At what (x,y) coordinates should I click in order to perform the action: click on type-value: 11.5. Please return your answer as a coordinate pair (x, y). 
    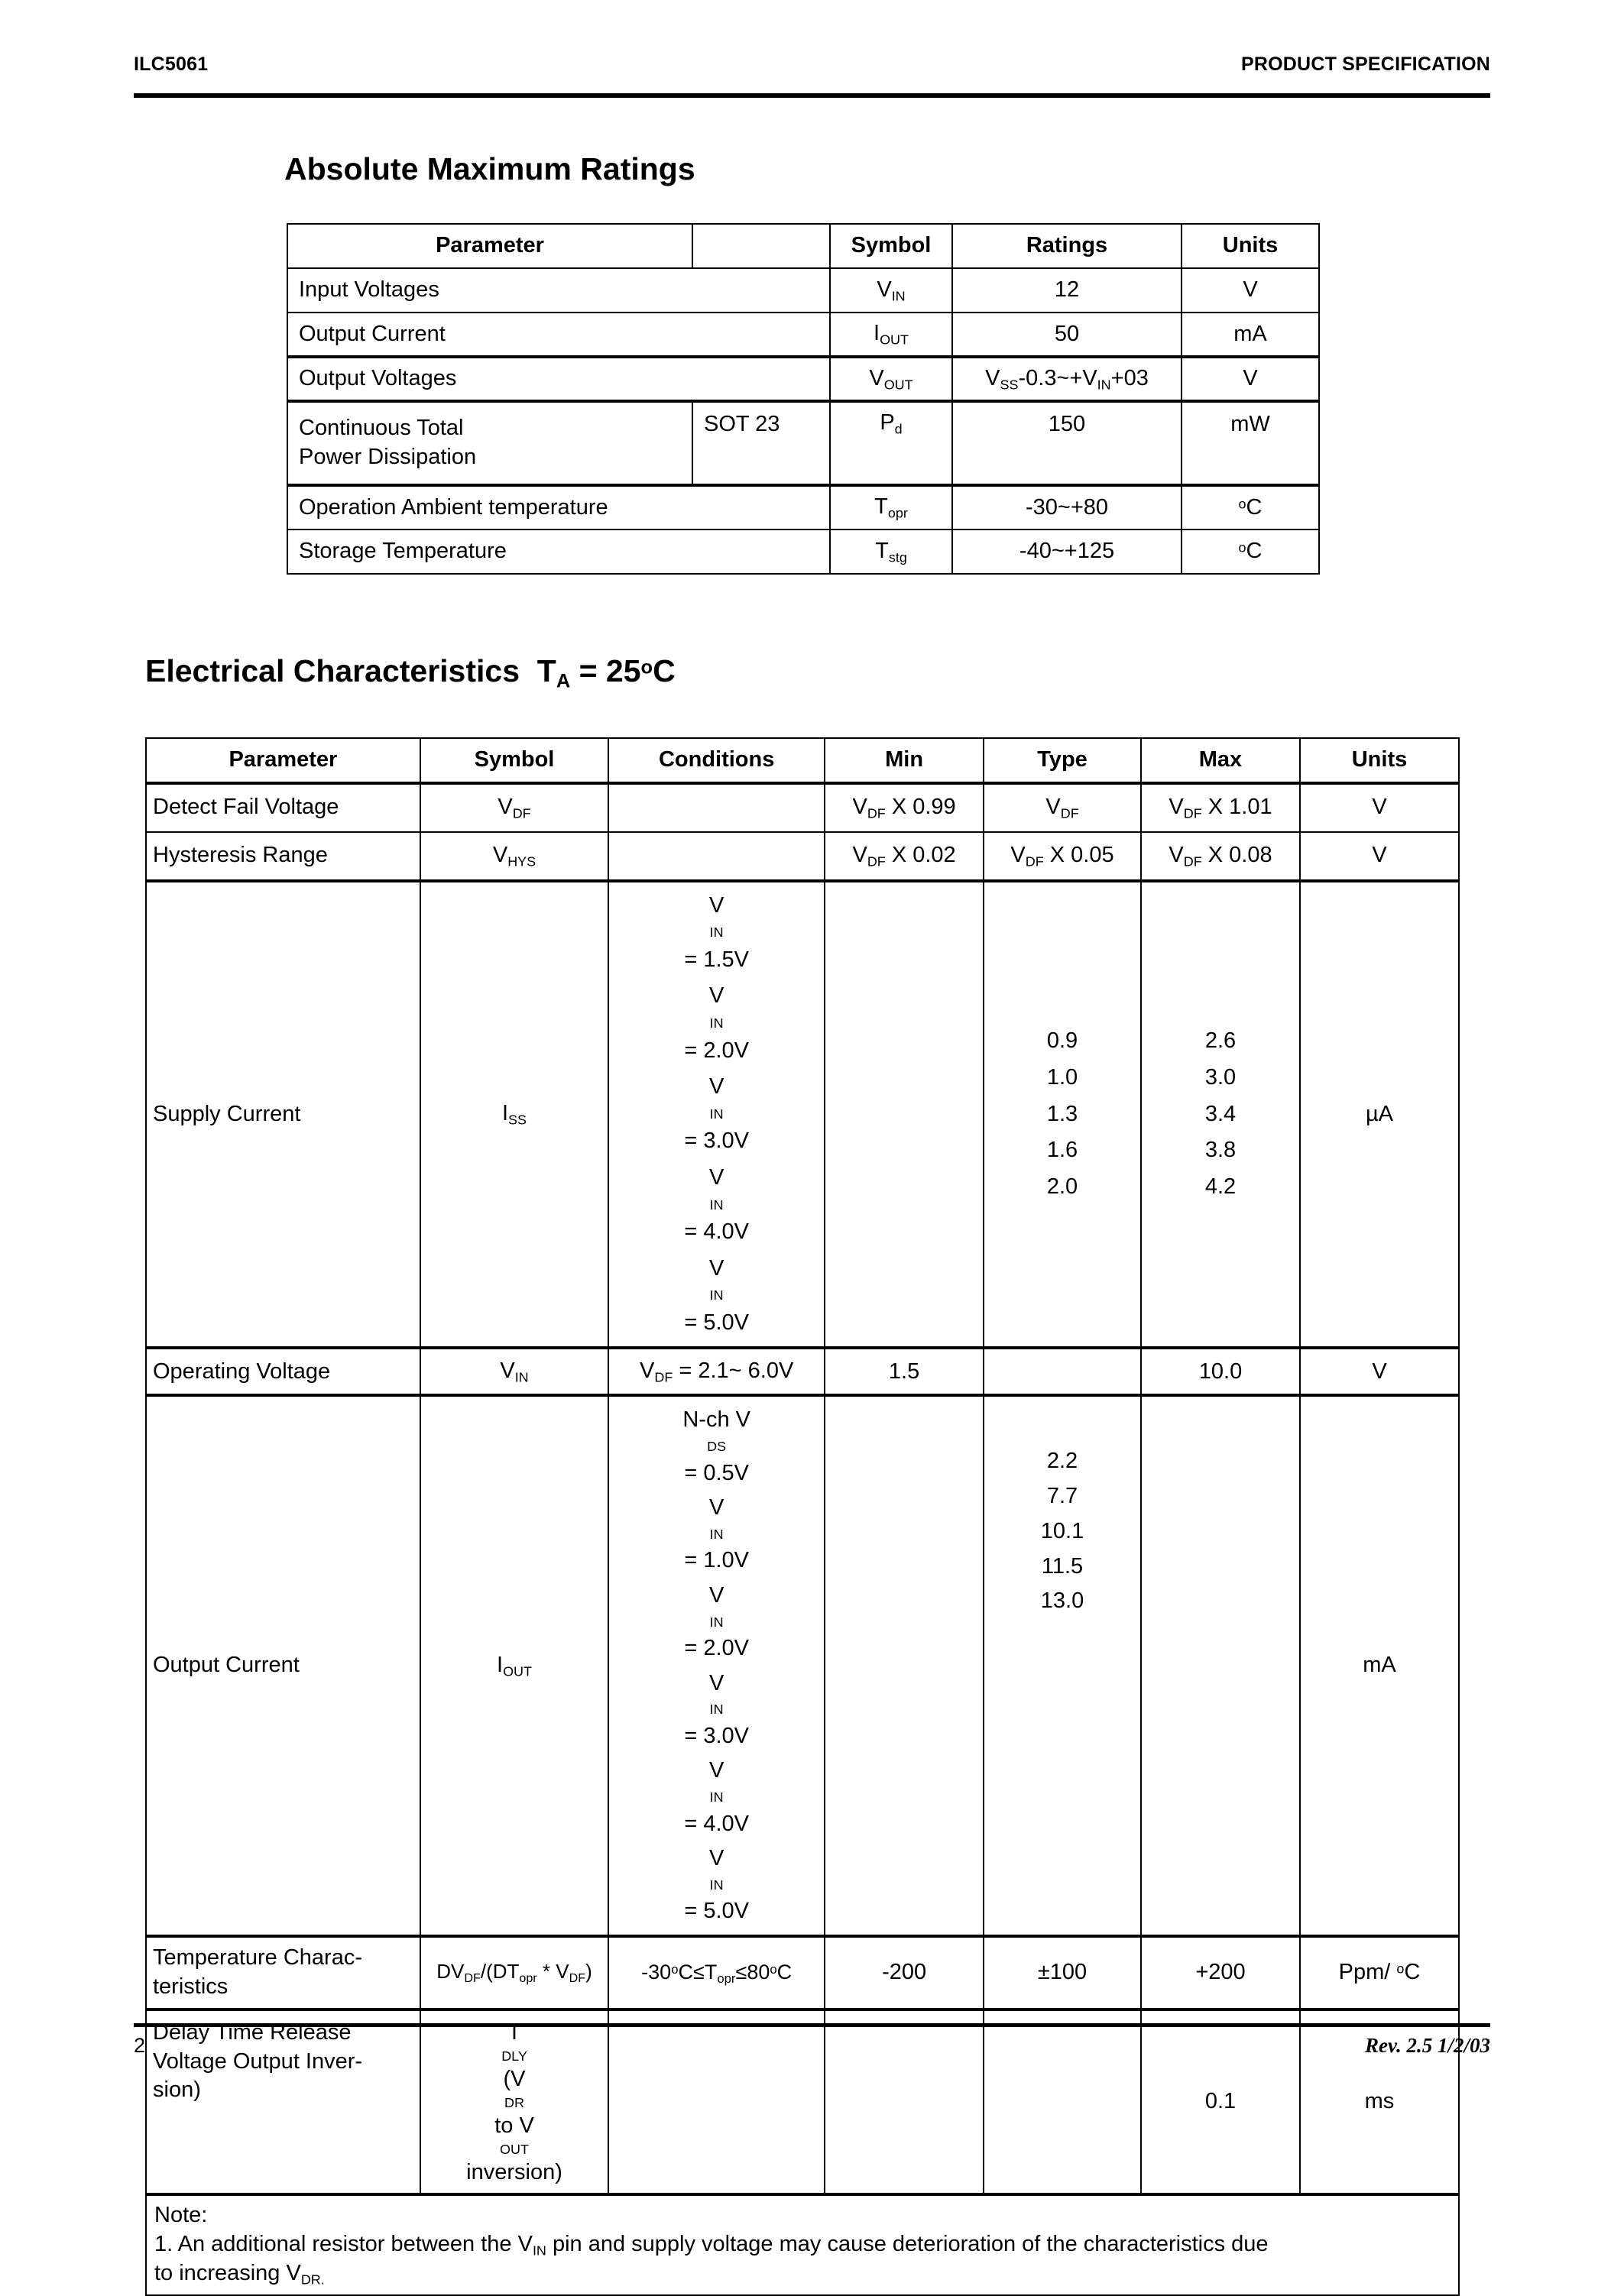
    Looking at the image, I should click on (1062, 1566).